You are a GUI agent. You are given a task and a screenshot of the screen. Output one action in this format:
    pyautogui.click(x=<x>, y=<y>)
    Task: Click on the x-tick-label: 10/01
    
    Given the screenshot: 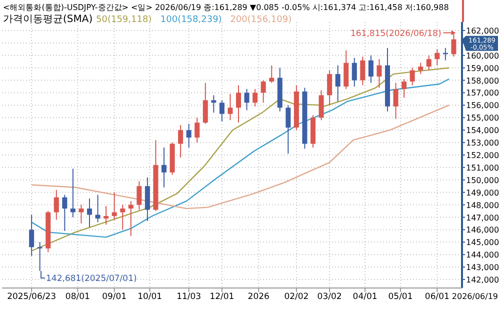 What is the action you would take?
    pyautogui.click(x=150, y=297)
    